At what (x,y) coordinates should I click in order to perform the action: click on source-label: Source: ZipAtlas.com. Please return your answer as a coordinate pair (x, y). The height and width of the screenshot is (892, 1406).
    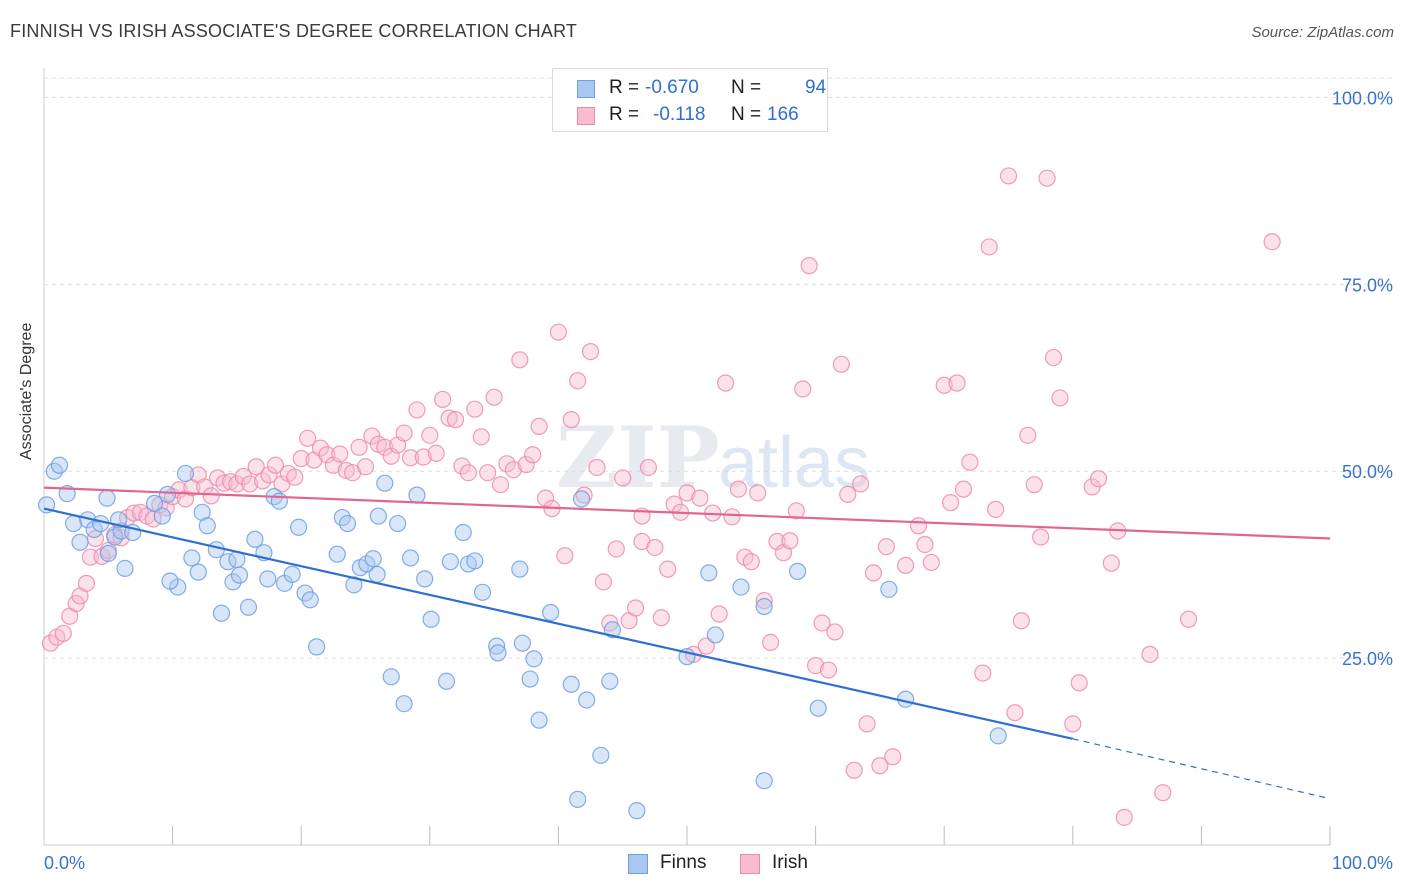
    Looking at the image, I should click on (1322, 32).